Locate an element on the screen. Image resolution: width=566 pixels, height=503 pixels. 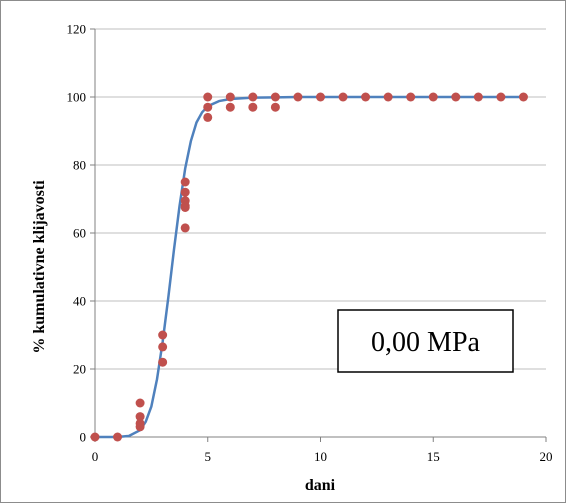
y-tick-label: 20 is located at coordinates (79, 369).